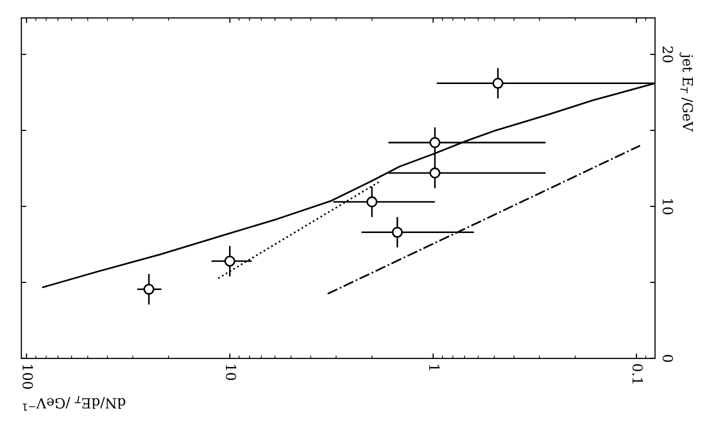 The height and width of the screenshot is (448, 712). Describe the element at coordinates (668, 206) in the screenshot. I see `y-tick-label: 10` at that location.